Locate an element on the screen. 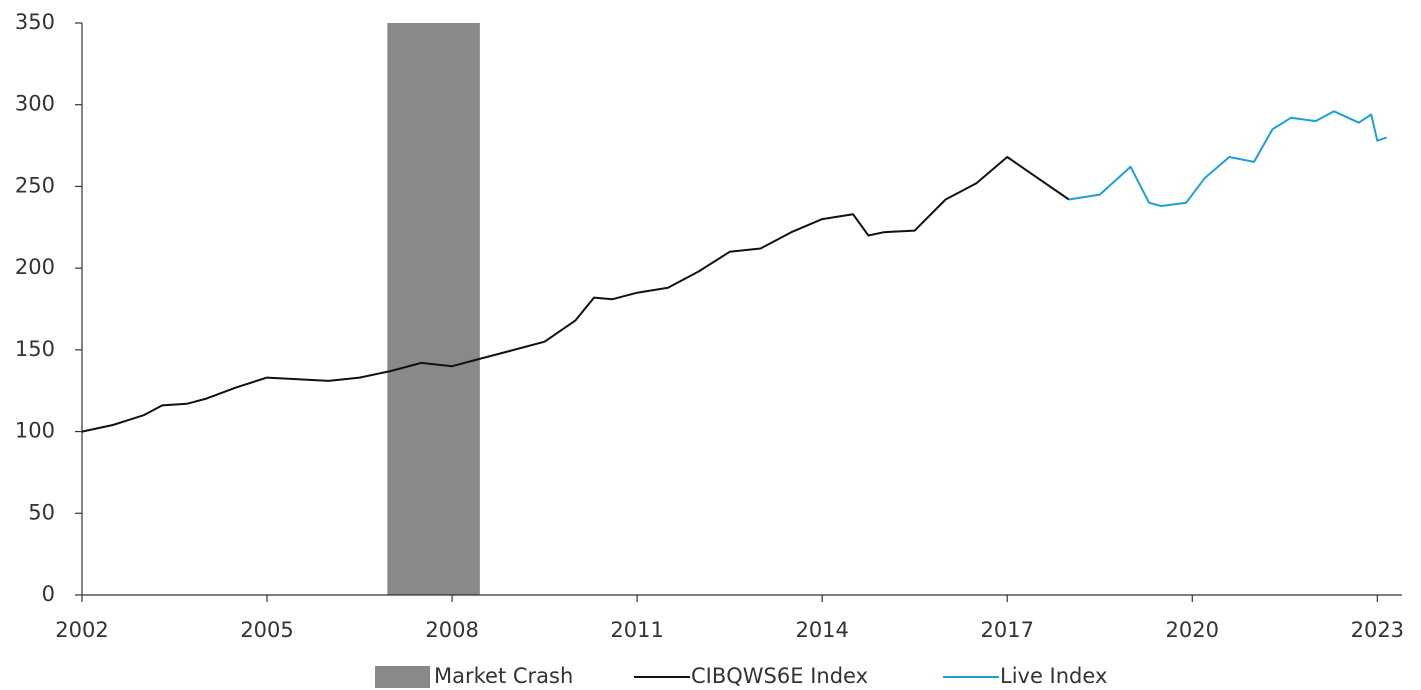  y-tick-label: 350 is located at coordinates (35, 22).